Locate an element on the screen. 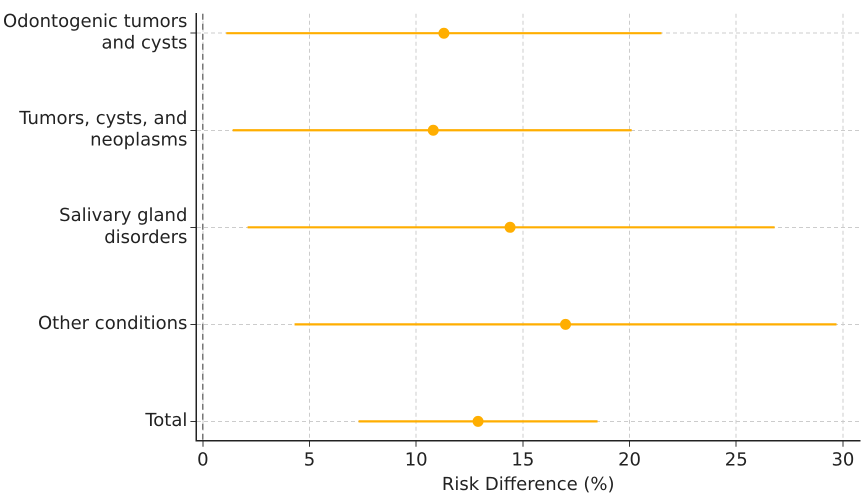 This screenshot has width=866, height=496. x-tick-label: 25 is located at coordinates (736, 459).